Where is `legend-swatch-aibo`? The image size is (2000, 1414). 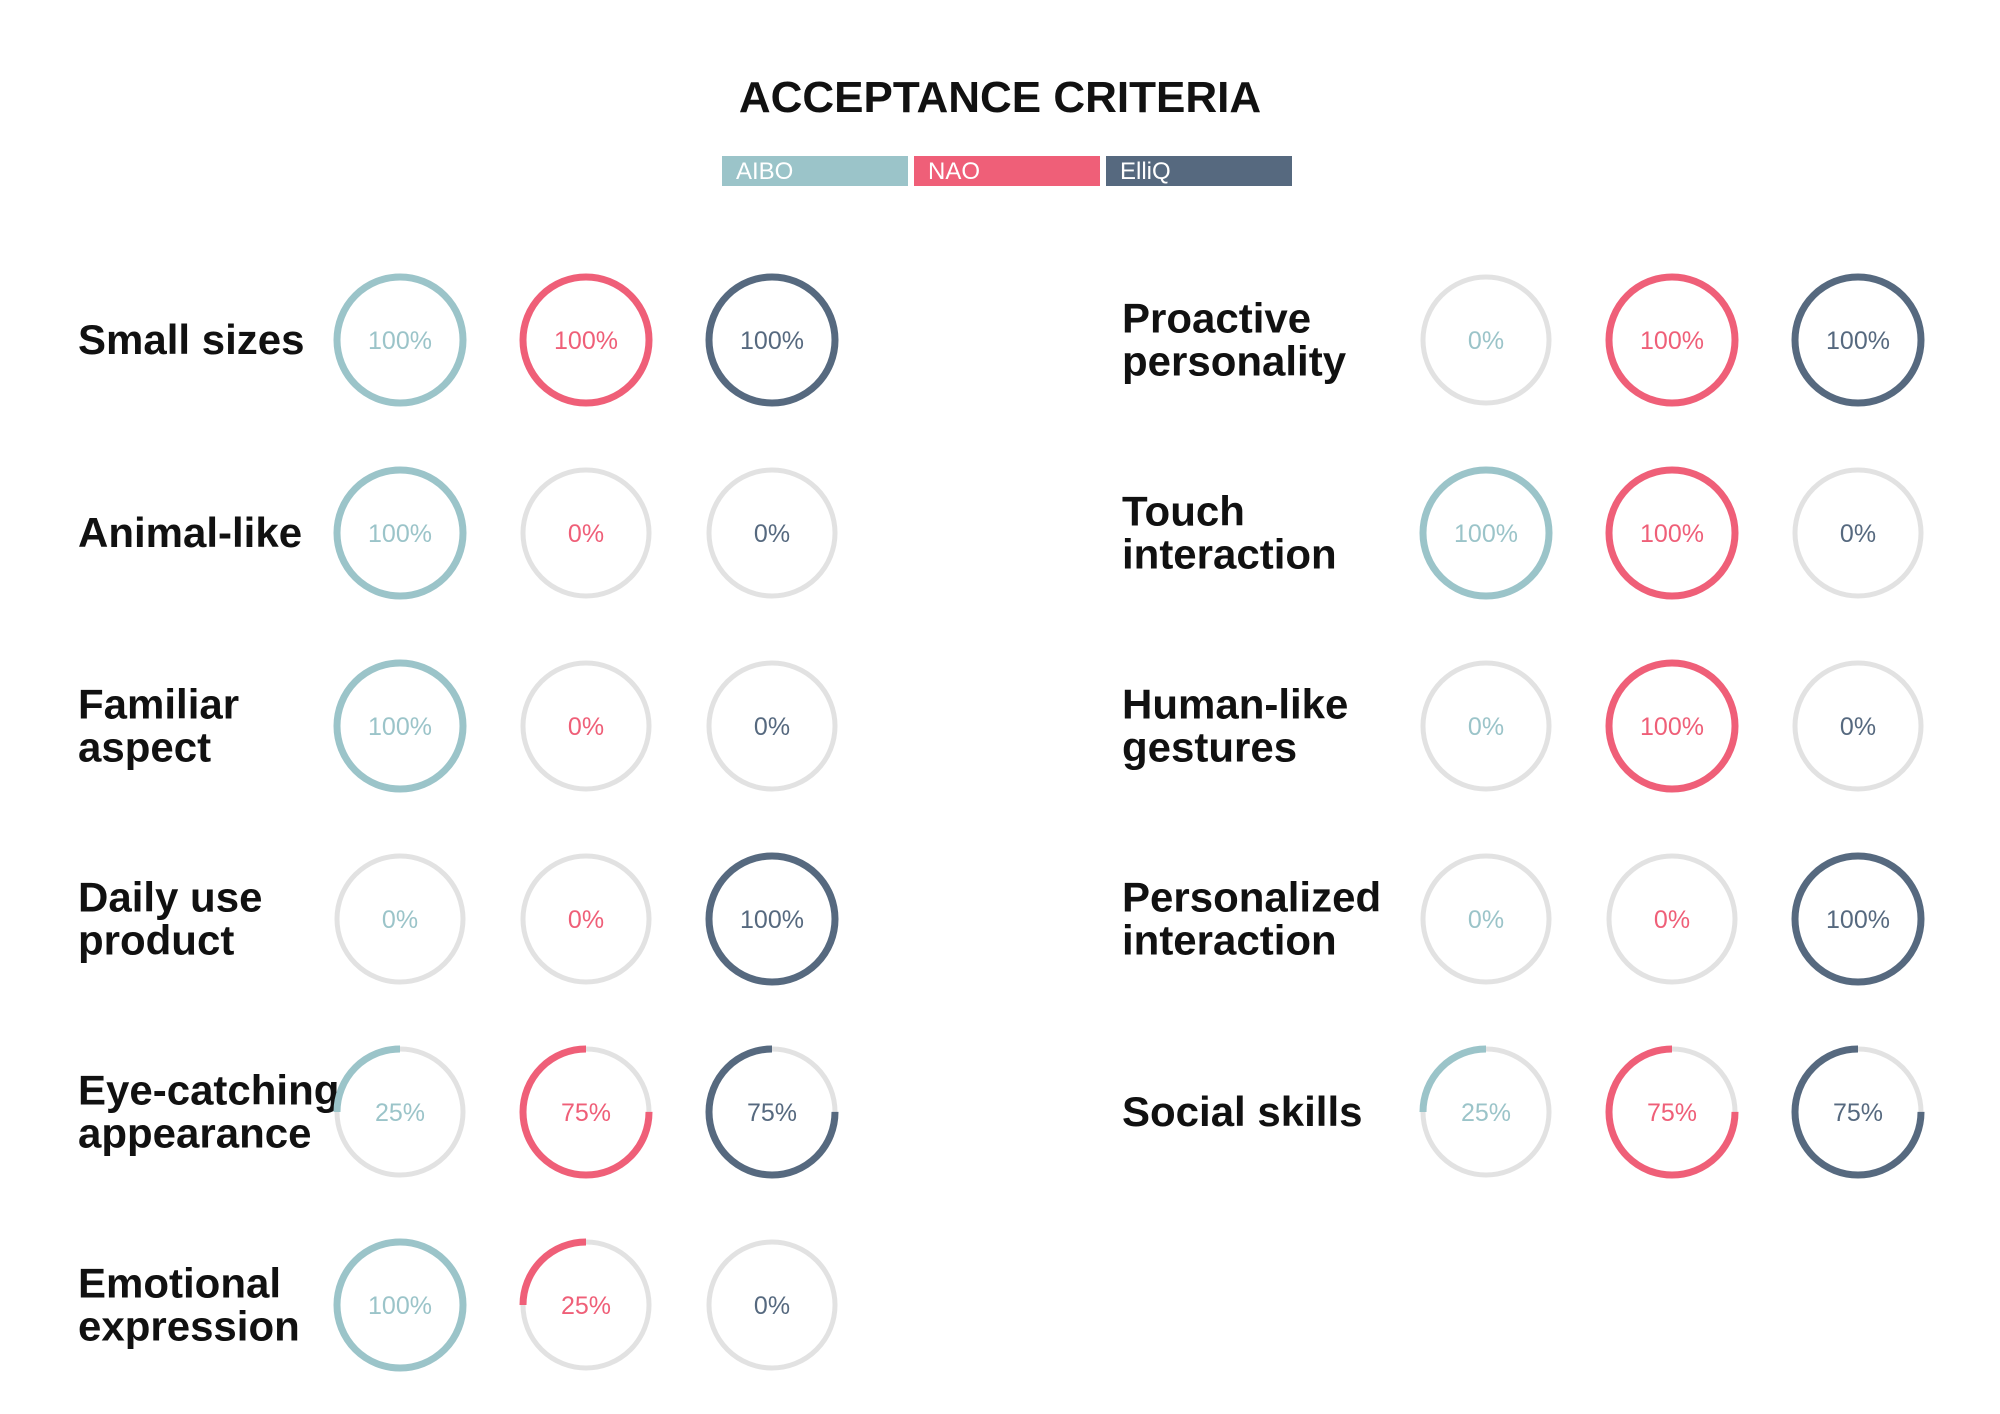
legend-swatch-aibo is located at coordinates (815, 171).